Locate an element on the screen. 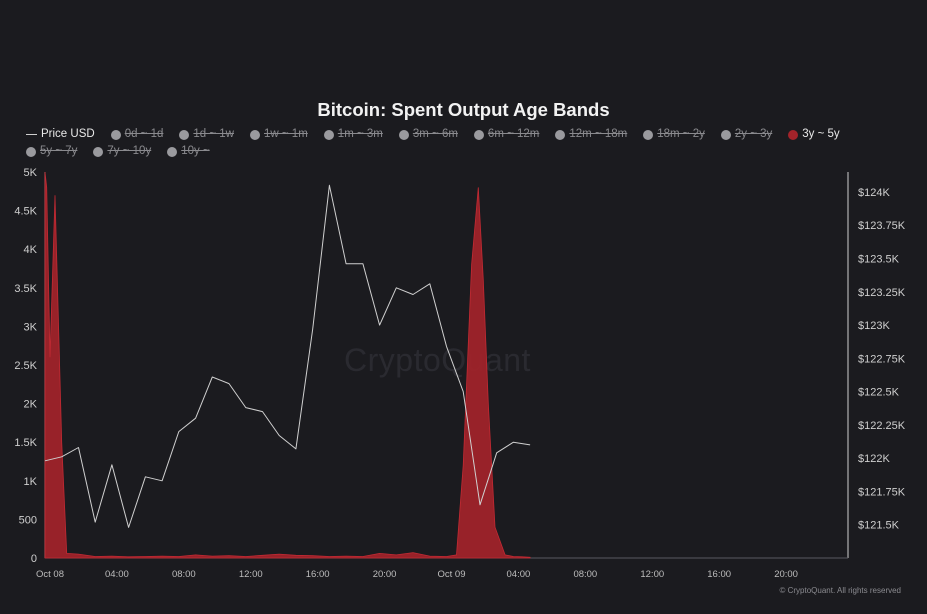 Image resolution: width=927 pixels, height=614 pixels. legend-item-12m-18m: 12m ~ 18m is located at coordinates (591, 134).